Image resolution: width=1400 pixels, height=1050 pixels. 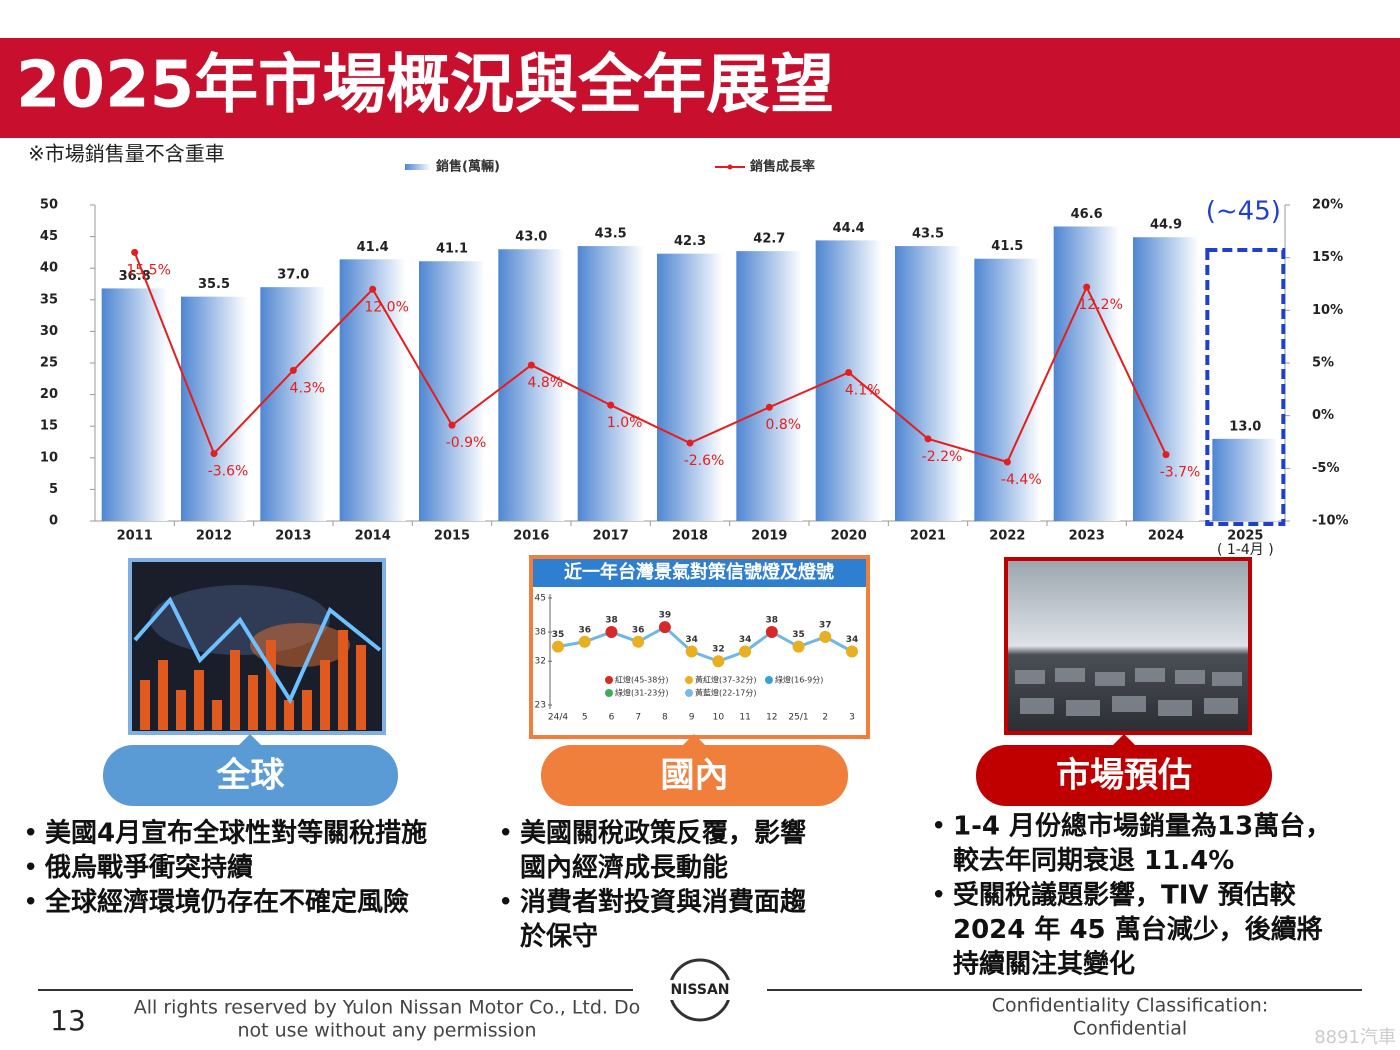 What do you see at coordinates (546, 383) in the screenshot?
I see `growth-label: 4.8%` at bounding box center [546, 383].